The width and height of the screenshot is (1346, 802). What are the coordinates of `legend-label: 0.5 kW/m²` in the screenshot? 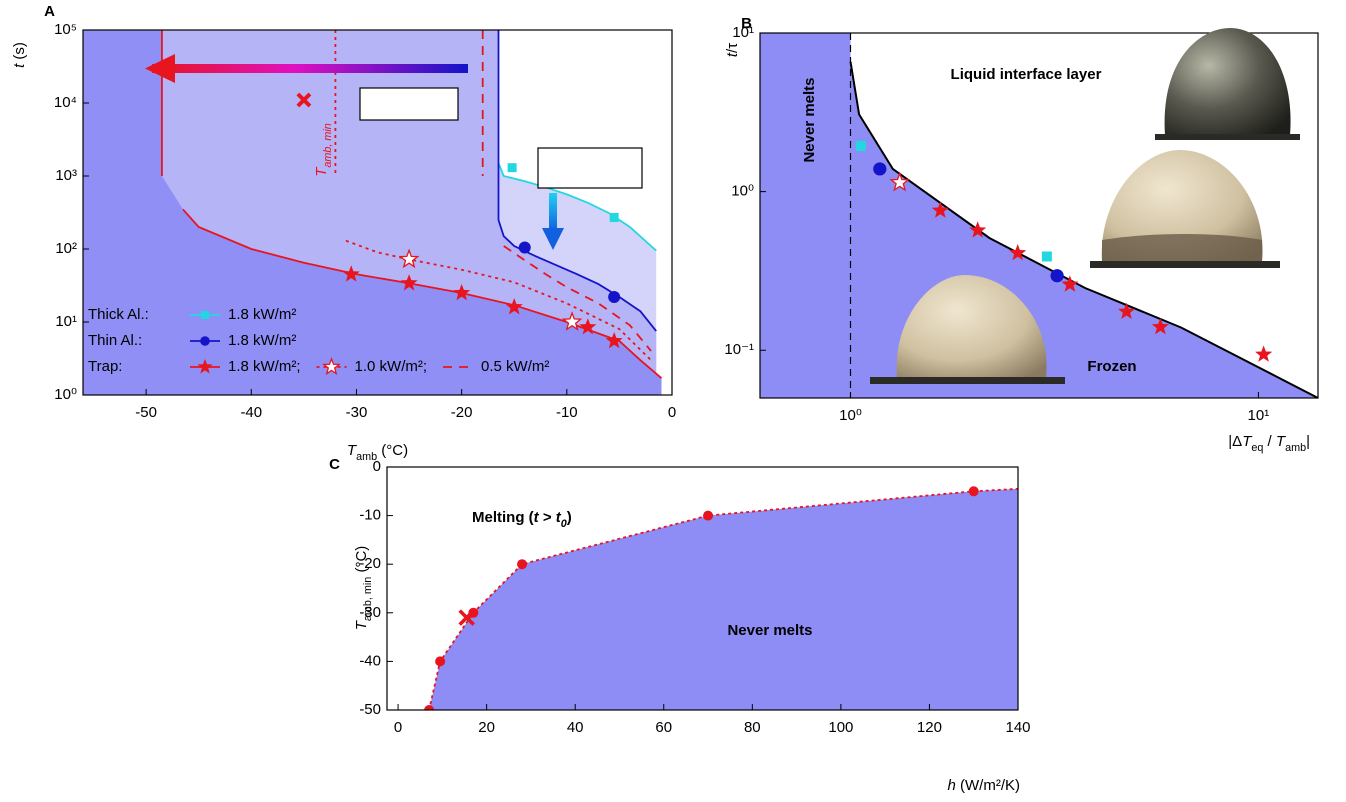 It's located at (515, 366).